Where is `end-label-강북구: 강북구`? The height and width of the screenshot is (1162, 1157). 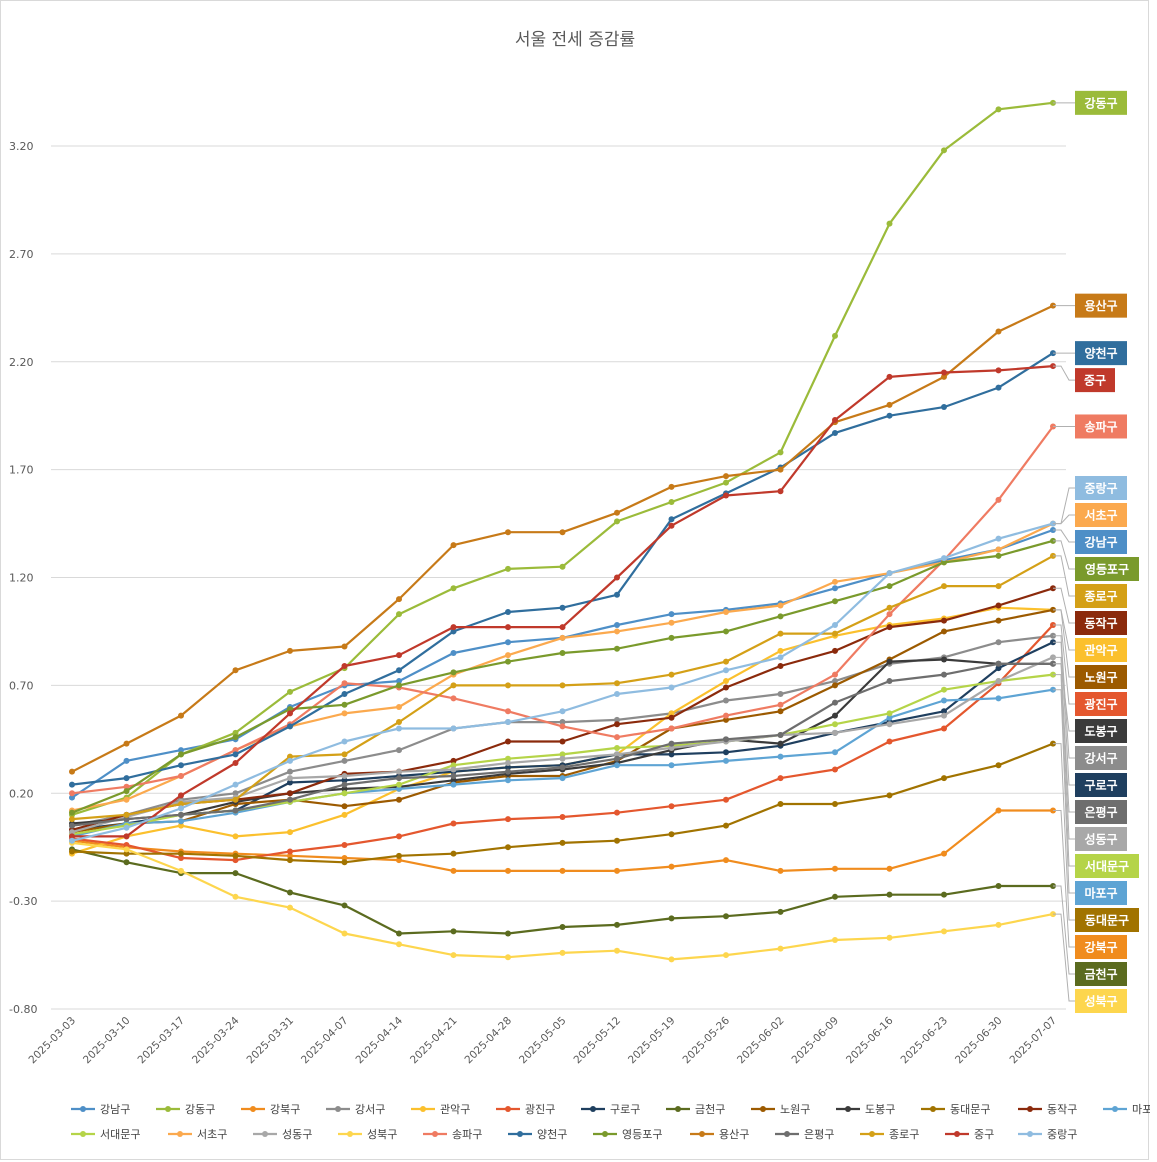
end-label-강북구: 강북구 is located at coordinates (1101, 947).